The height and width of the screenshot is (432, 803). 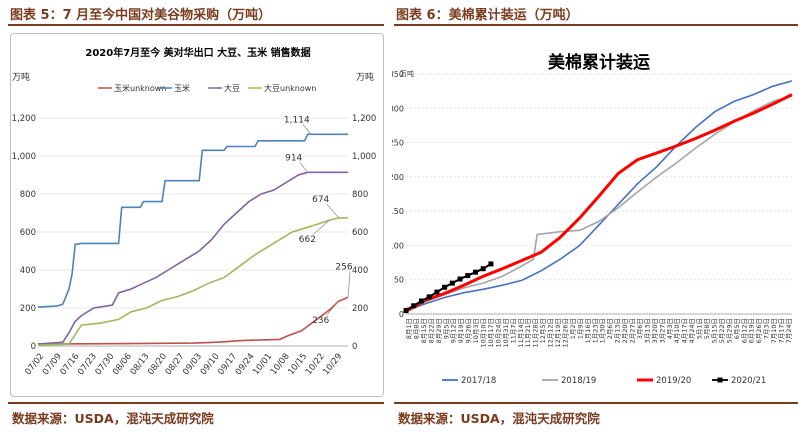 What do you see at coordinates (365, 77) in the screenshot?
I see `y-axis-unit-right: 万吨` at bounding box center [365, 77].